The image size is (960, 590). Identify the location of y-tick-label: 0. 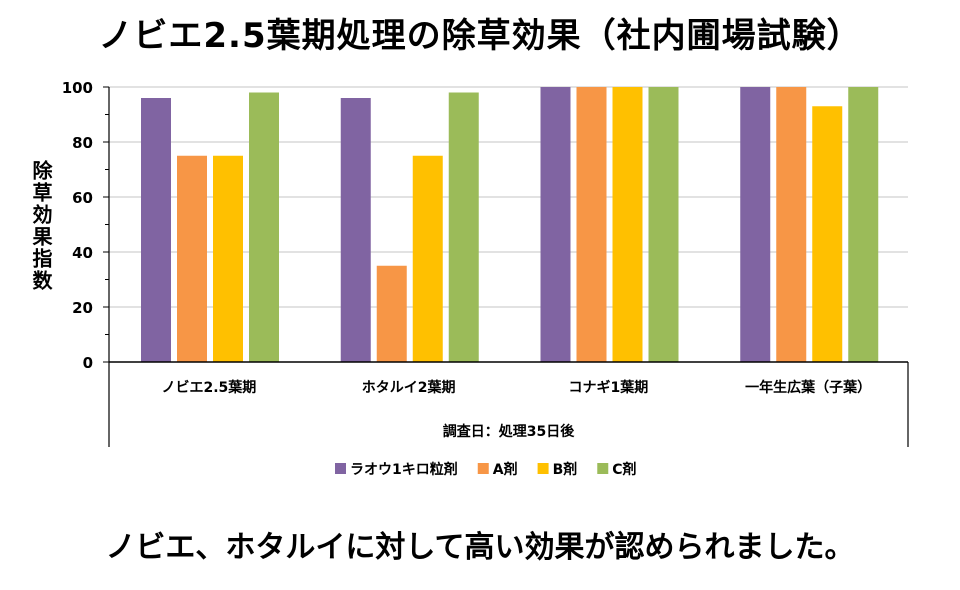
(88, 363).